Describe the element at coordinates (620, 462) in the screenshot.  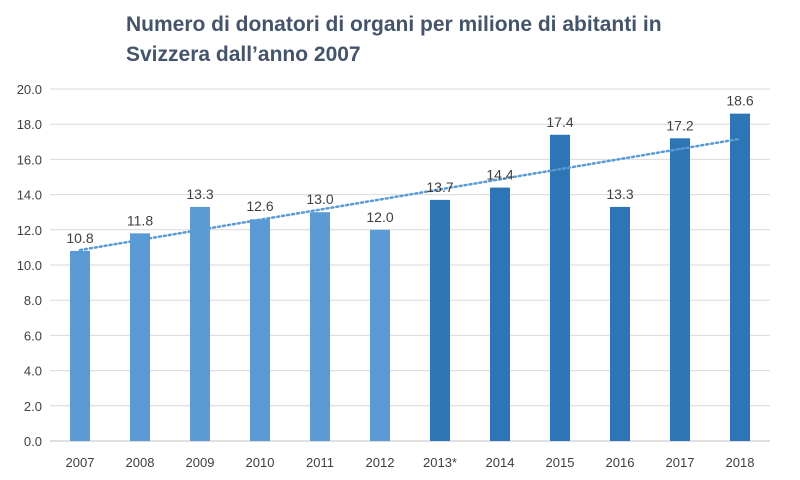
I see `x-tick-label: 2016` at that location.